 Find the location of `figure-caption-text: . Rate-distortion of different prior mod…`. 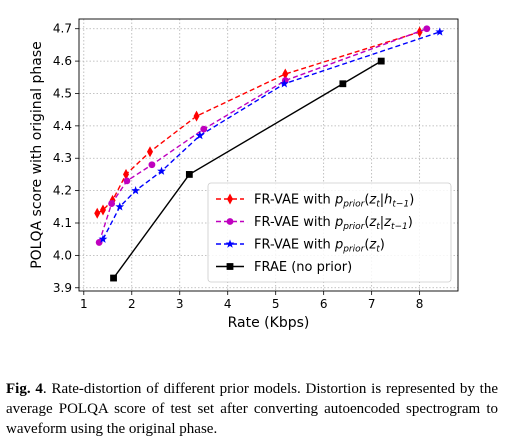

figure-caption-text: . Rate-distortion of different prior mod… is located at coordinates (252, 409).